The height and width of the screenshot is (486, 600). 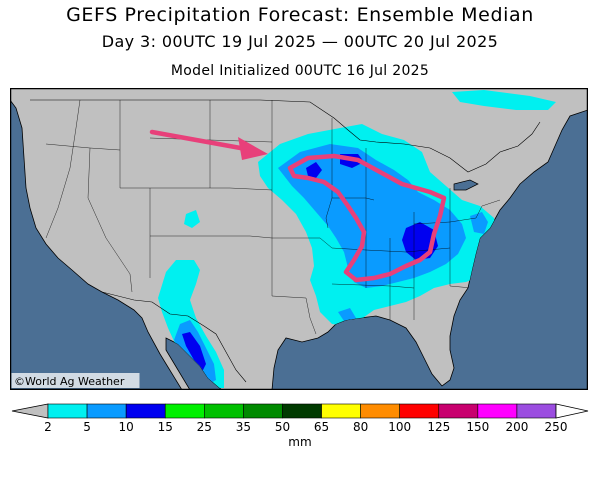 What do you see at coordinates (253, 148) in the screenshot?
I see `arrow-head` at bounding box center [253, 148].